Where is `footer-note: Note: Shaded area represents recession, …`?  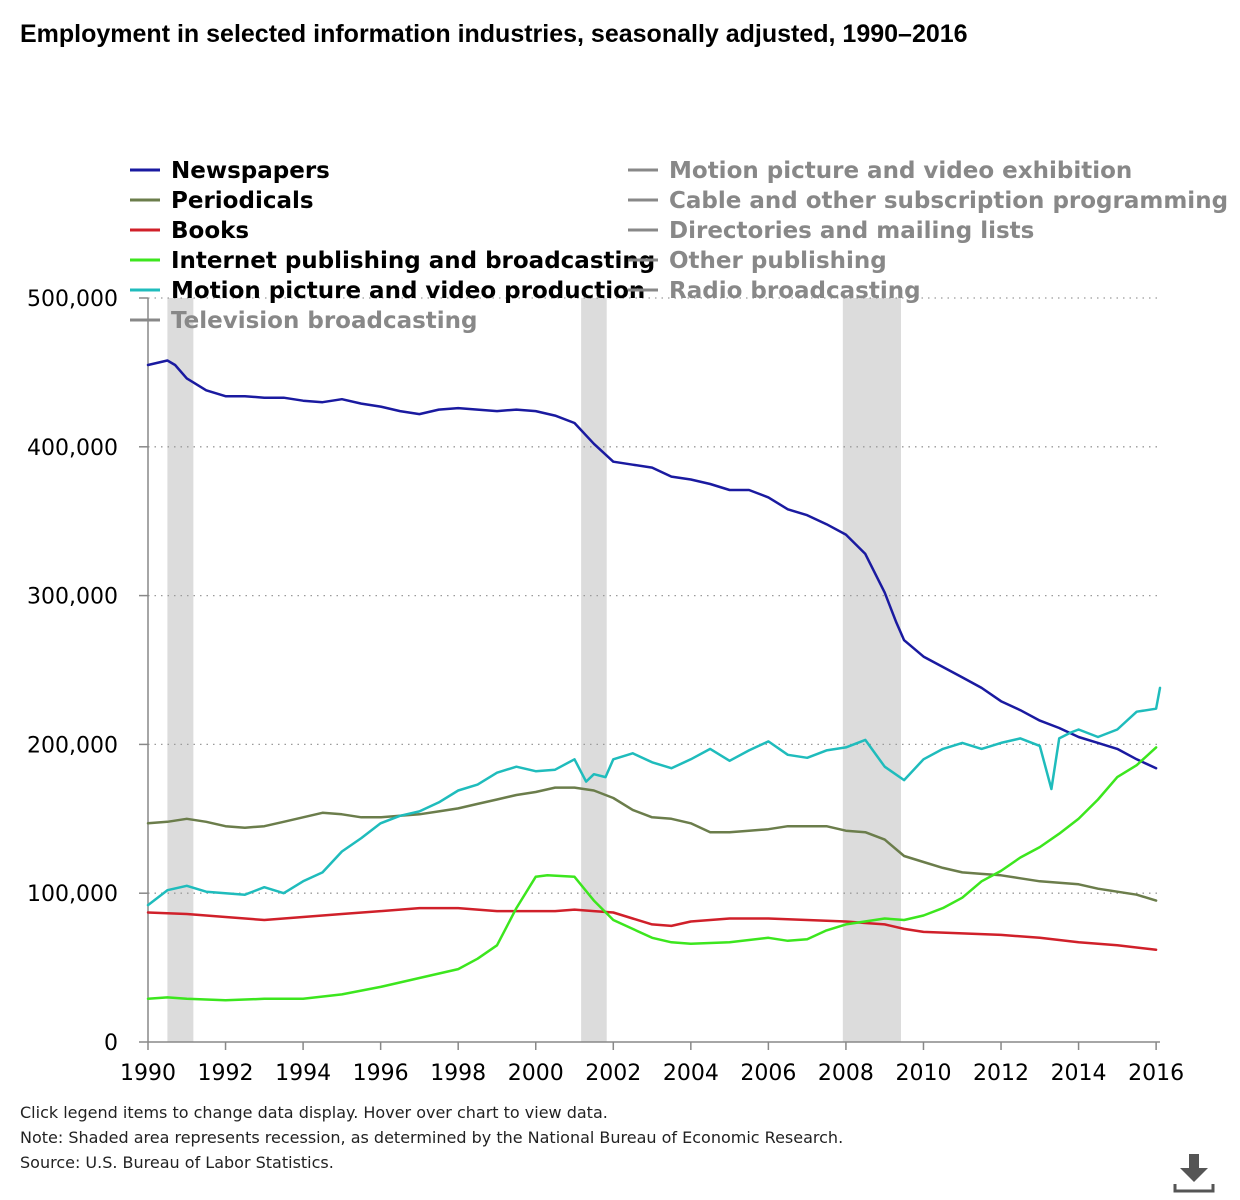
footer-note: Note: Shaded area represents recession, … is located at coordinates (431, 1137).